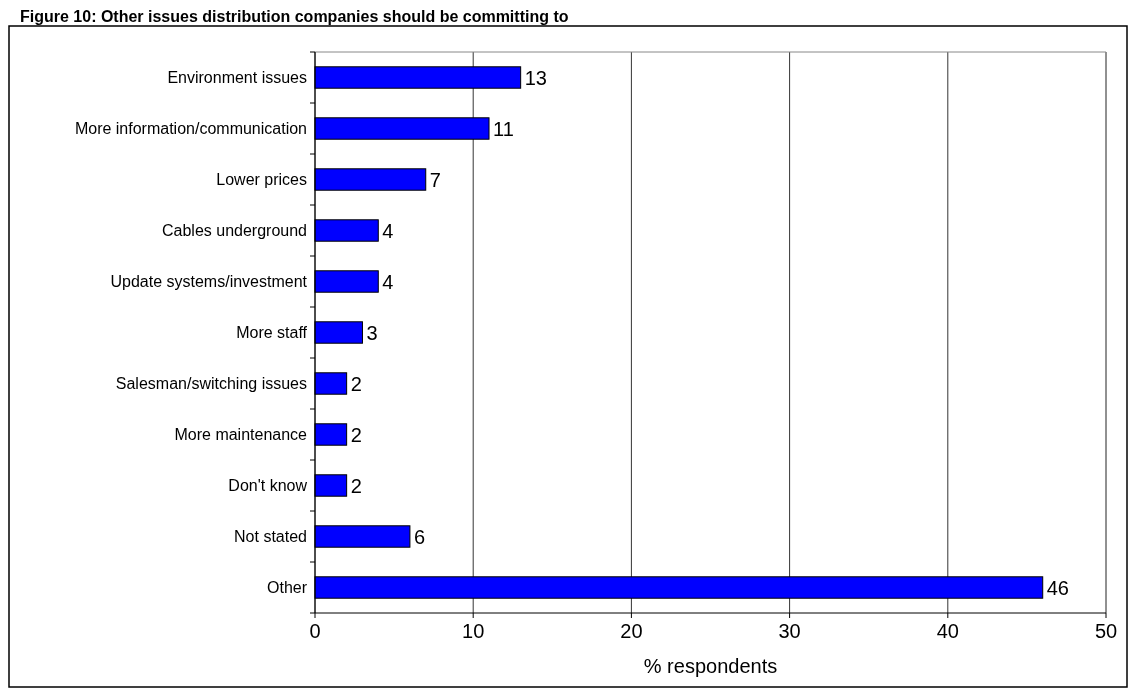 The width and height of the screenshot is (1139, 696). Describe the element at coordinates (272, 333) in the screenshot. I see `y-tick-label: More staff` at that location.